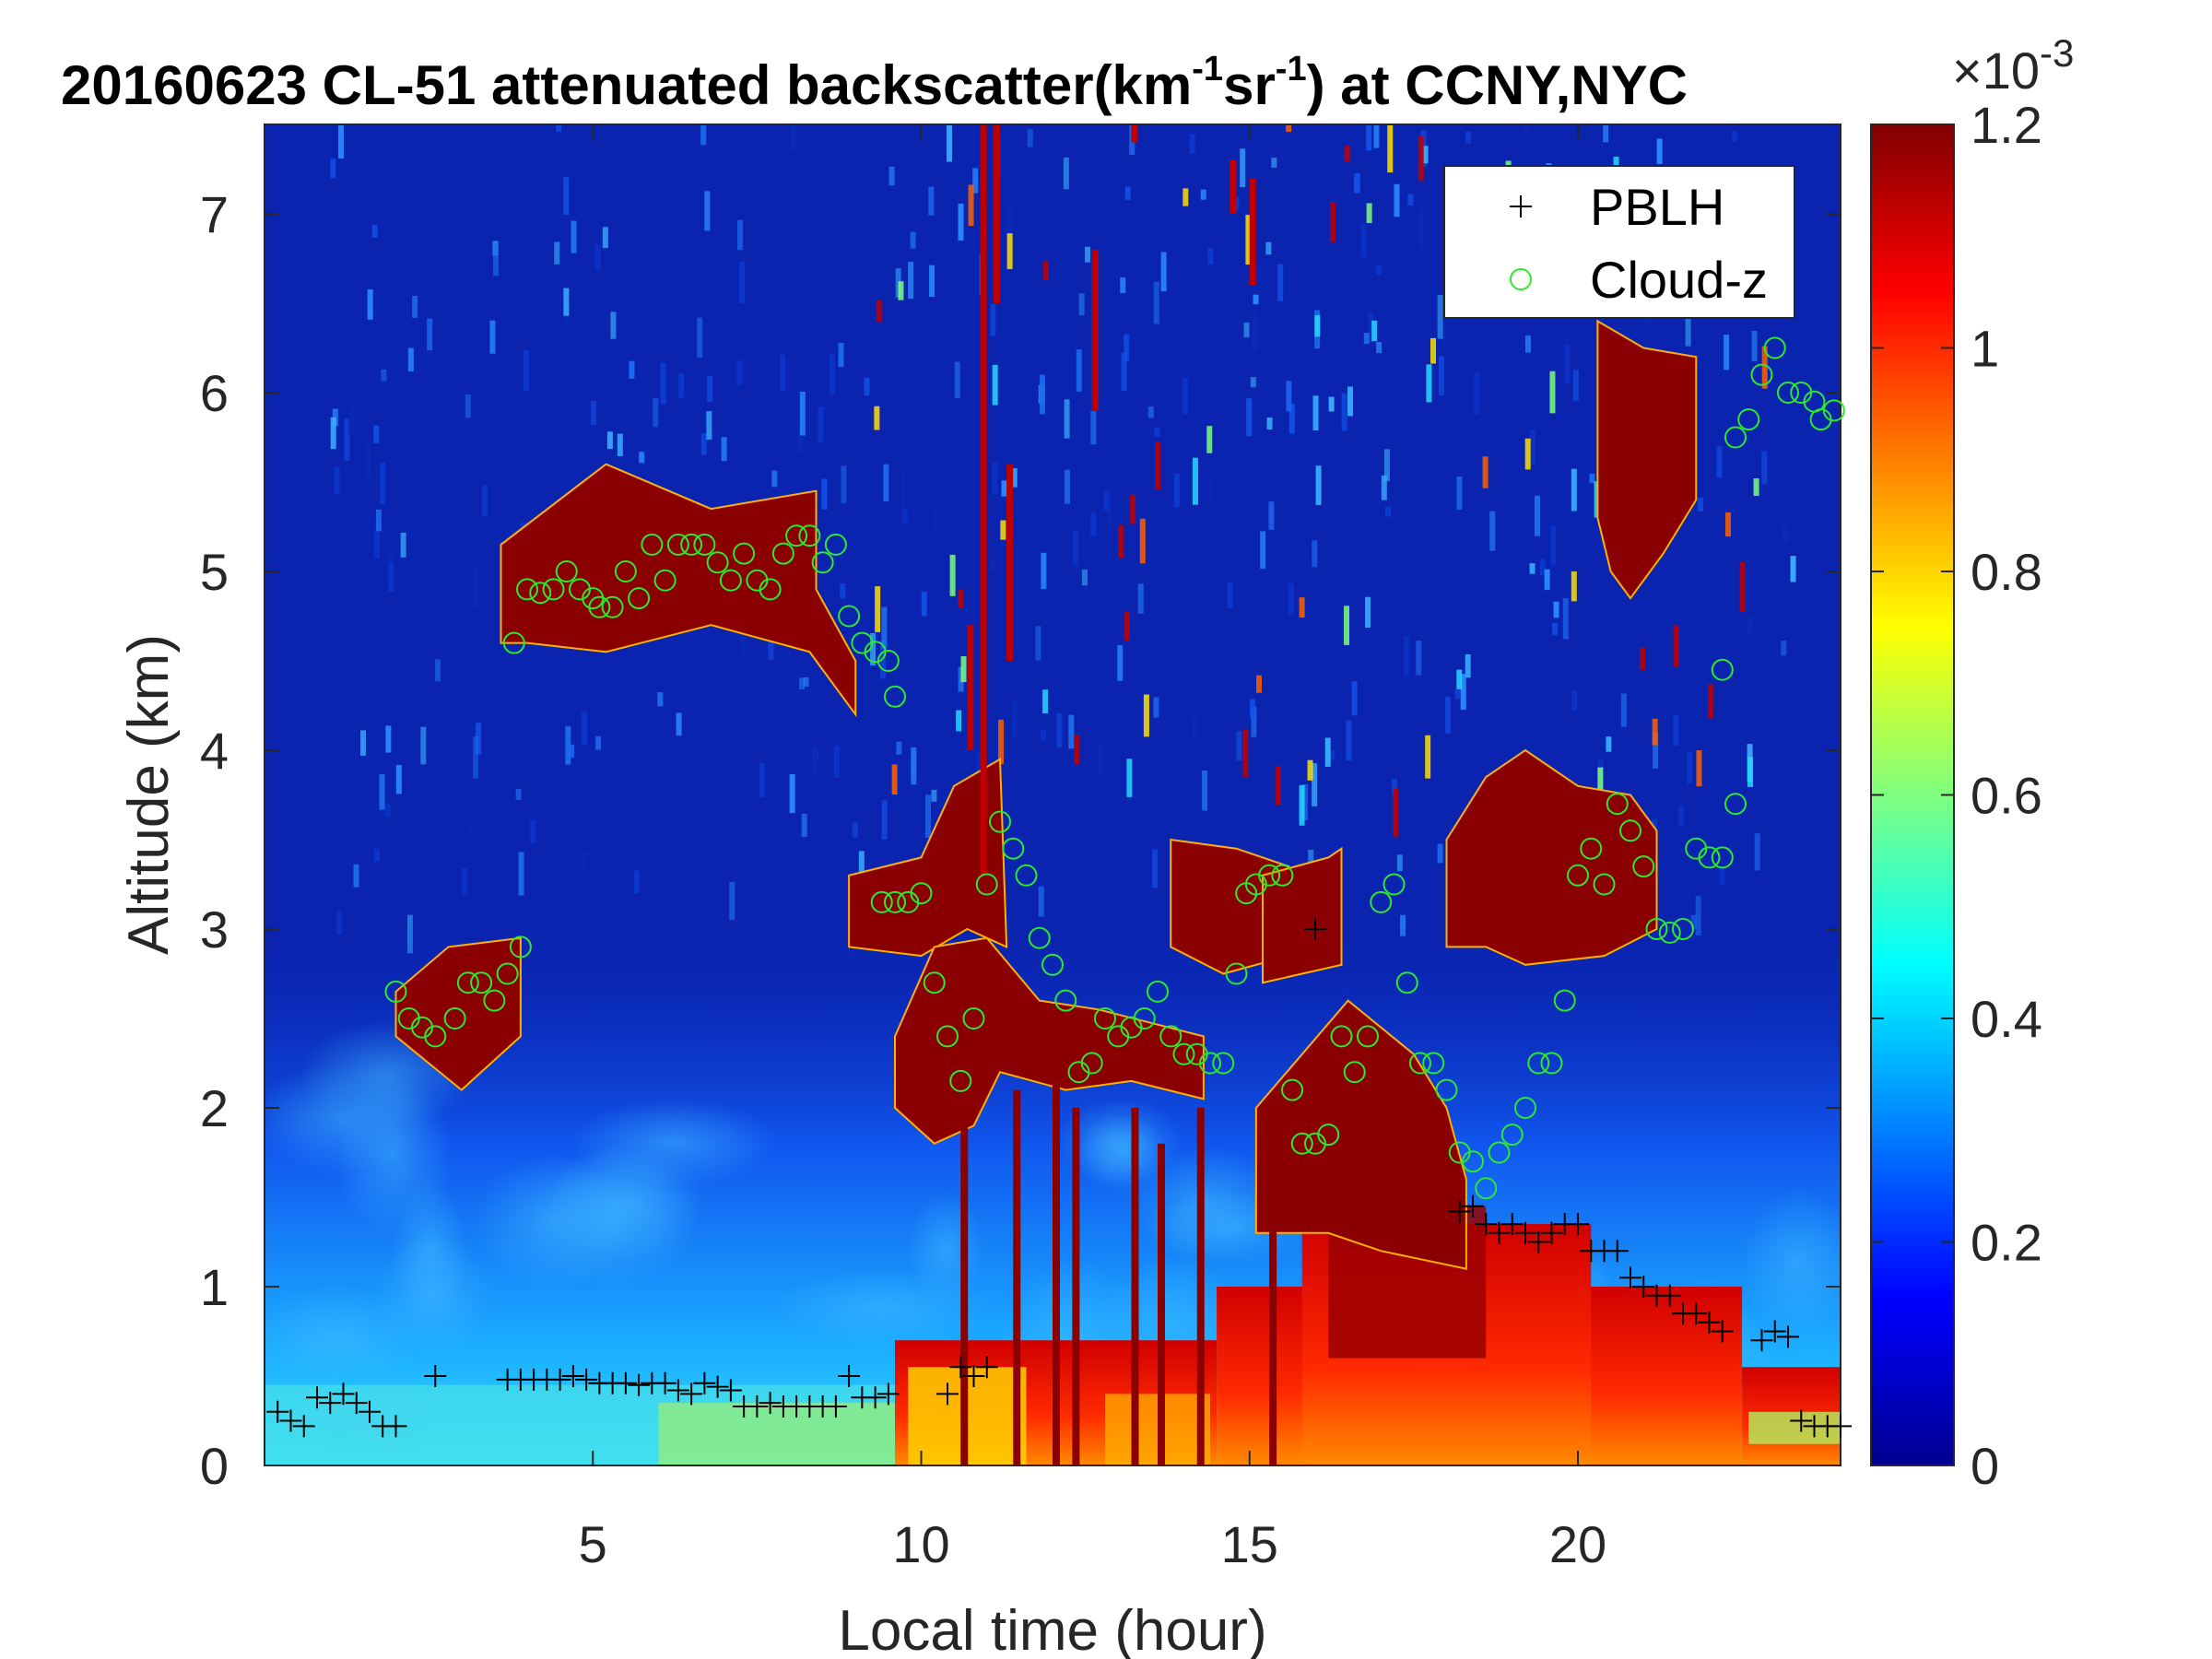  Describe the element at coordinates (214, 929) in the screenshot. I see `y-tick-label: 3` at that location.